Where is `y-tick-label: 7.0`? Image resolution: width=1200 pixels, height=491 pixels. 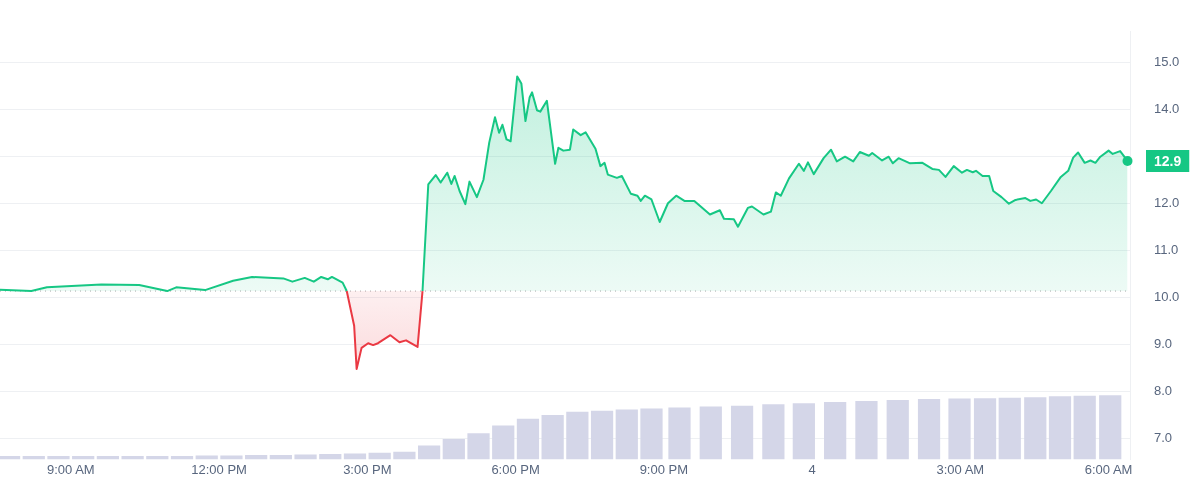
y-tick-label: 7.0 is located at coordinates (1163, 437).